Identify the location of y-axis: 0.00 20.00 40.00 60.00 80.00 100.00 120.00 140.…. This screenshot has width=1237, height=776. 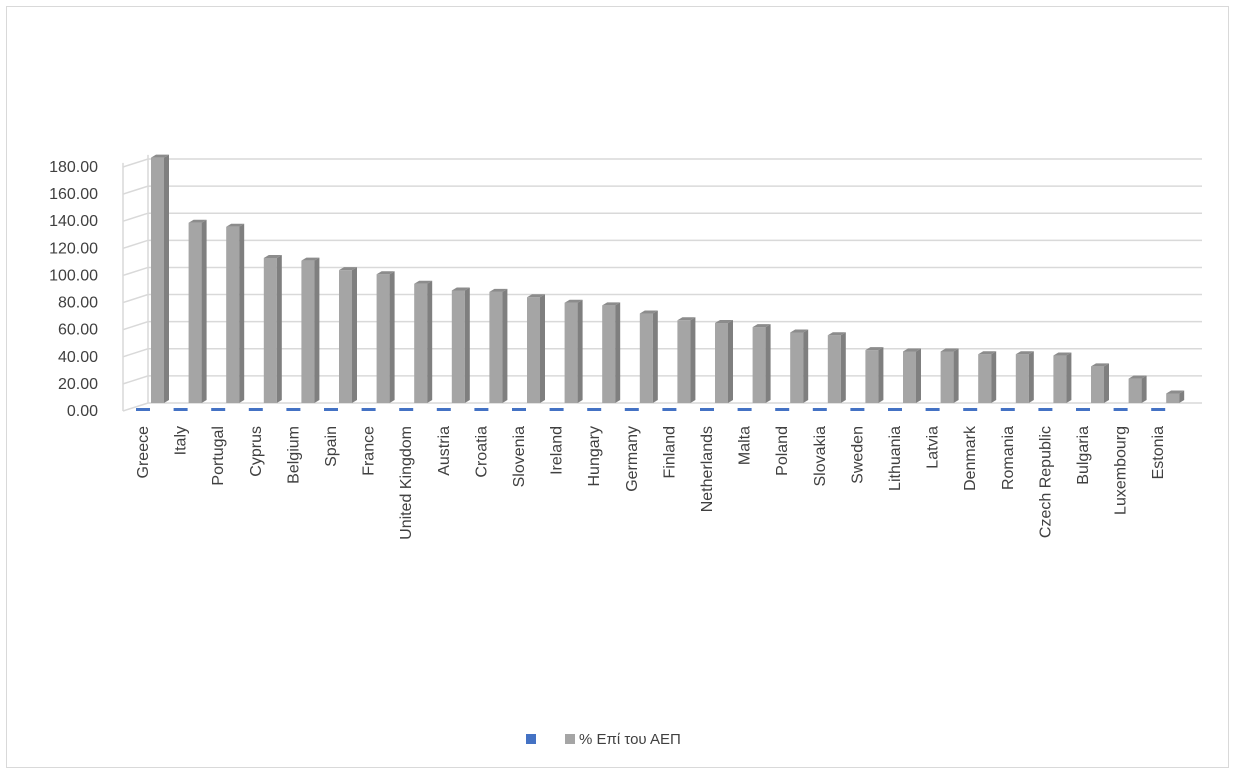
(73, 289).